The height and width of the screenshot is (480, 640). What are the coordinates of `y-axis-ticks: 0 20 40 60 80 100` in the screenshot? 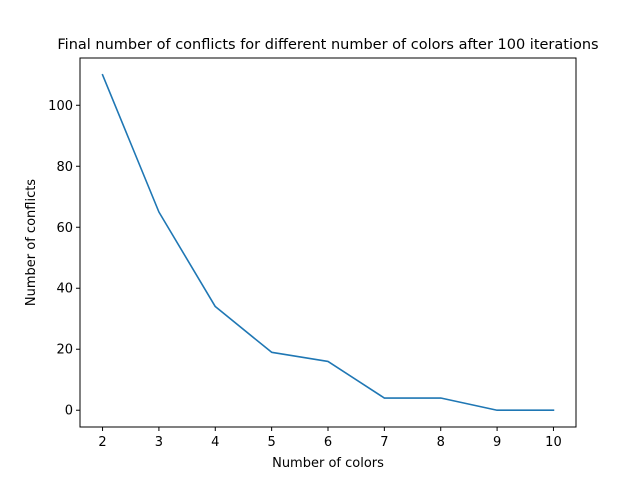 It's located at (64, 259).